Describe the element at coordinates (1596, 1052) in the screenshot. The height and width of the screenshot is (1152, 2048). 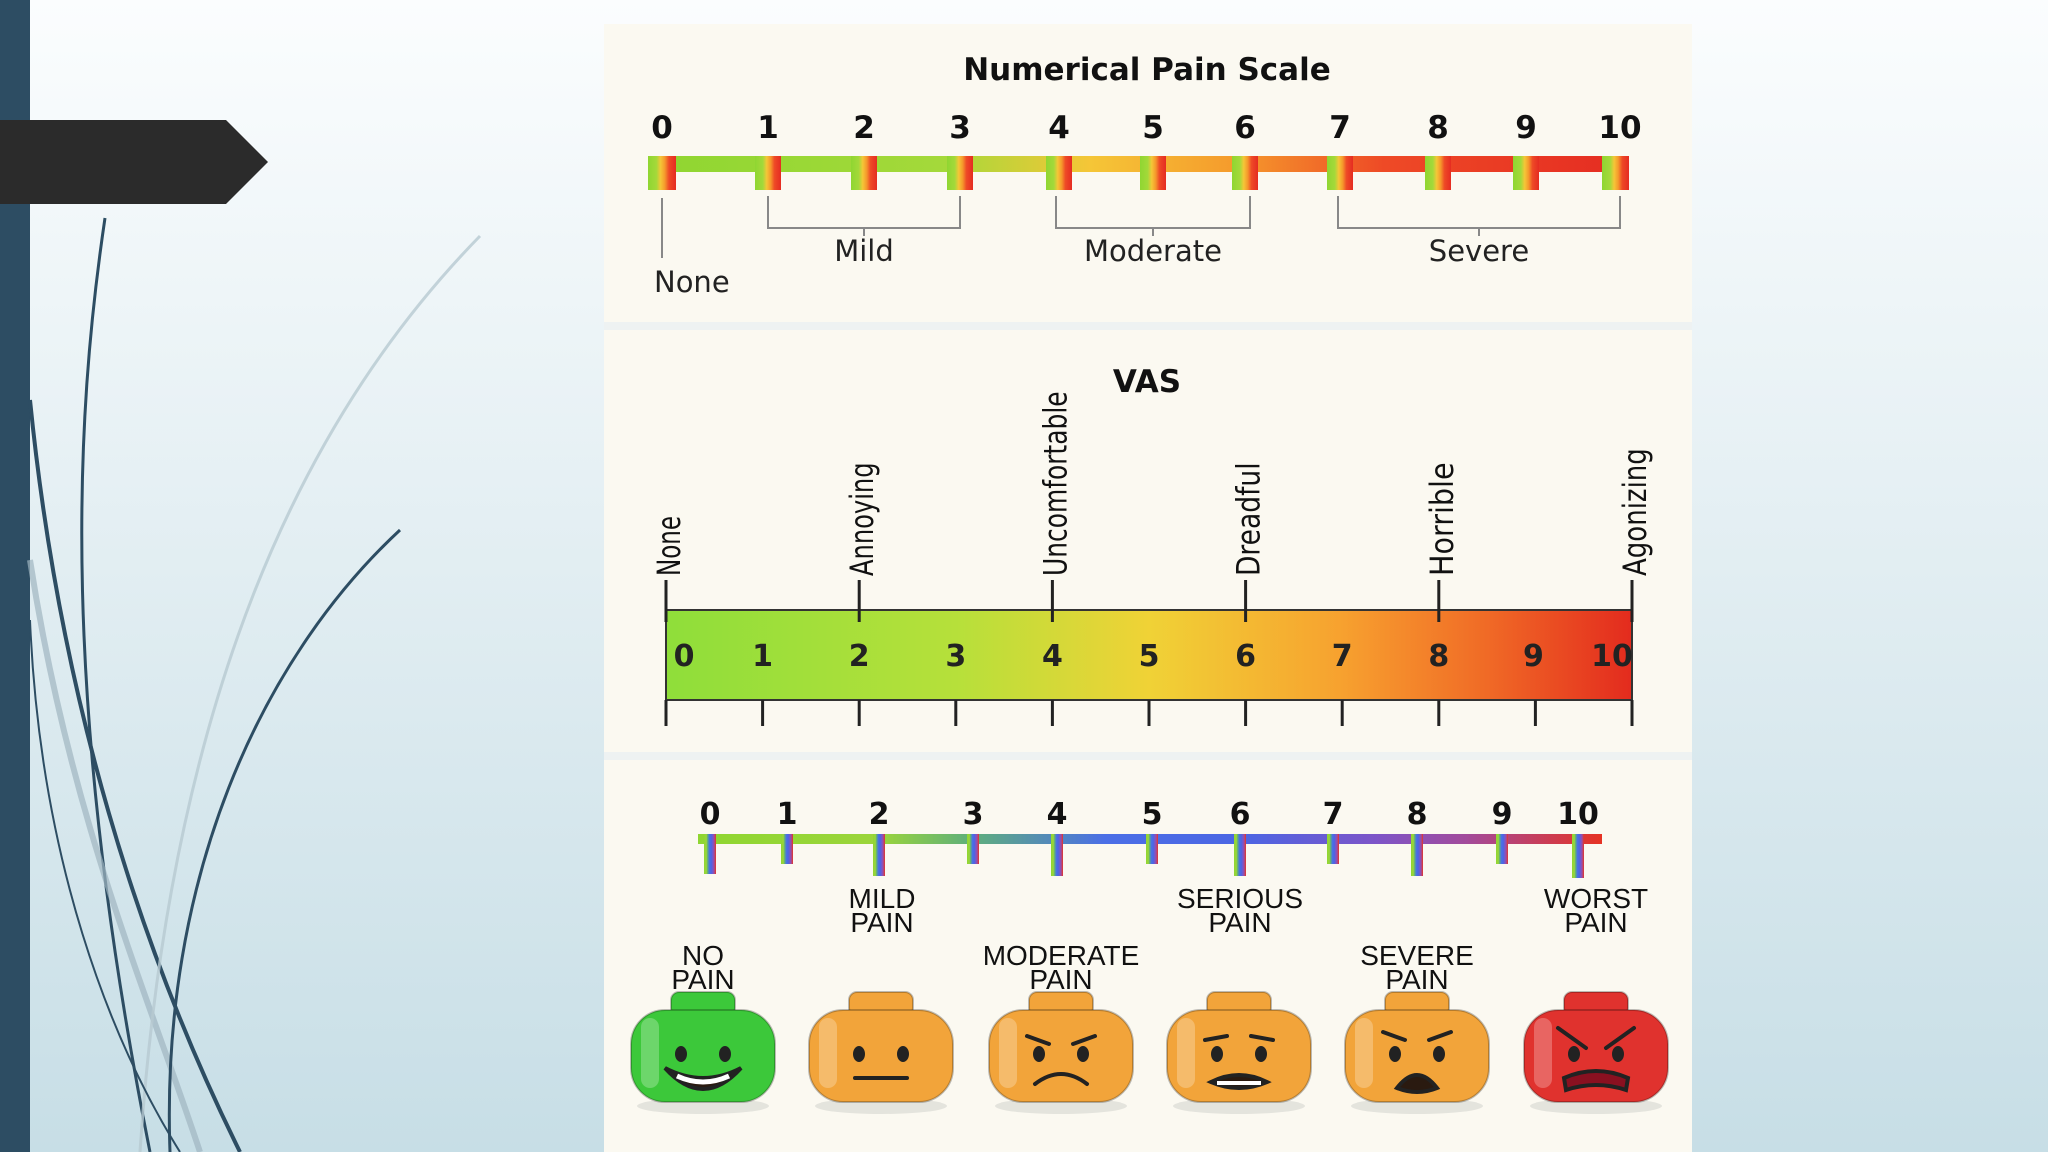
I see `worst-pain-face-icon` at that location.